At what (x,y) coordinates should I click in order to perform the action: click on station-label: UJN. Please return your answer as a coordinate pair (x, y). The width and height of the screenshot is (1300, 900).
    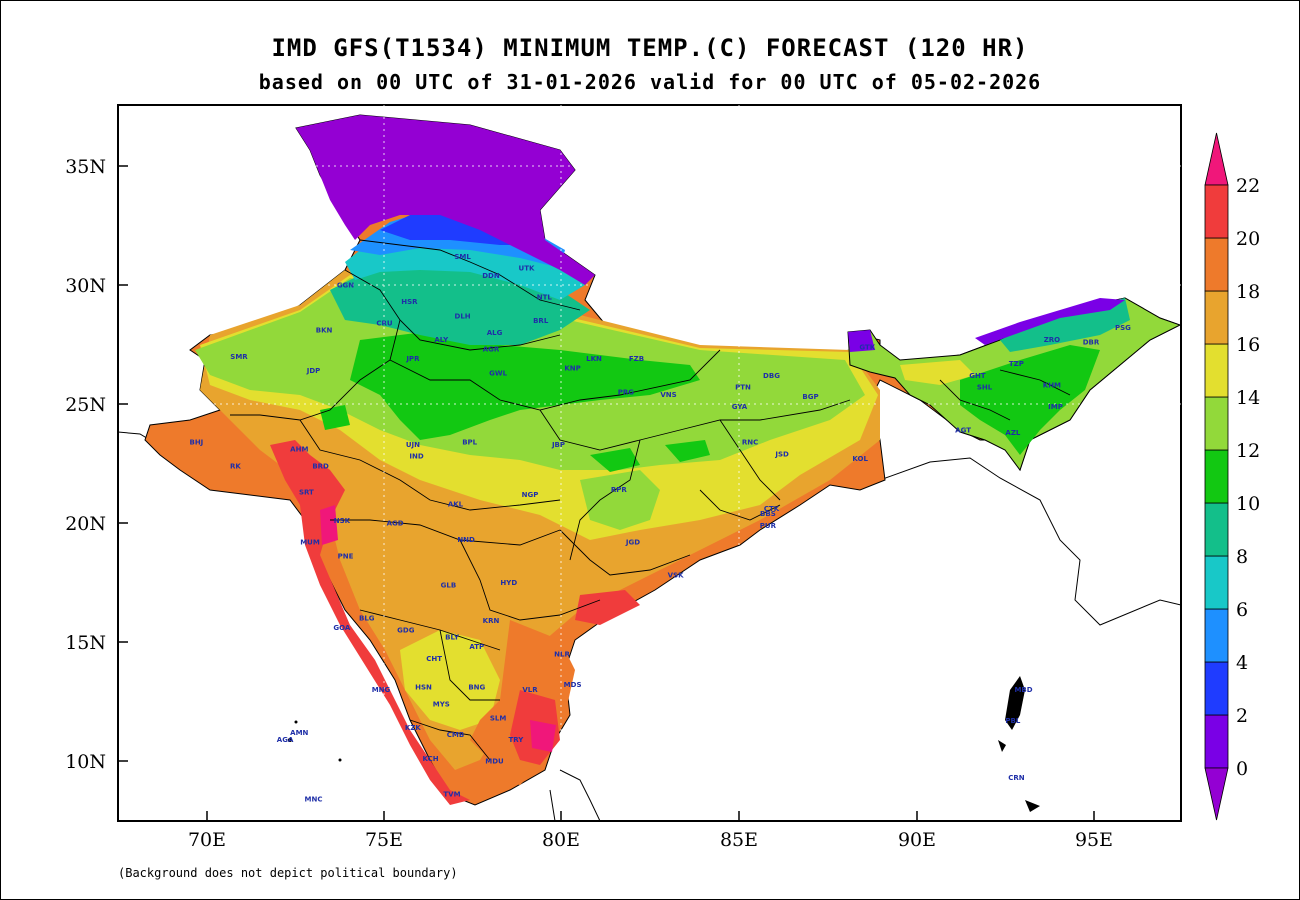
    Looking at the image, I should click on (413, 445).